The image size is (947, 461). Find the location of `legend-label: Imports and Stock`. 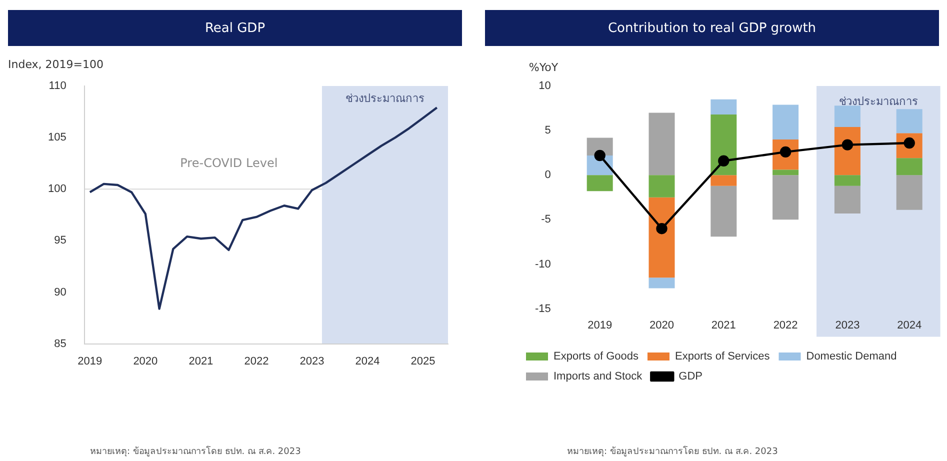

legend-label: Imports and Stock is located at coordinates (598, 376).